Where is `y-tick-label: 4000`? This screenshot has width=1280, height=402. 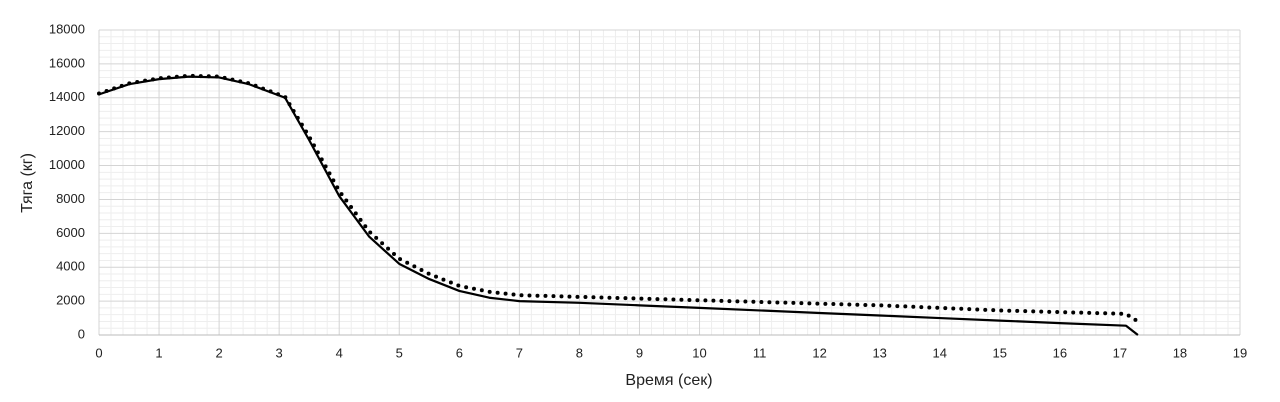
y-tick-label: 4000 is located at coordinates (70, 266).